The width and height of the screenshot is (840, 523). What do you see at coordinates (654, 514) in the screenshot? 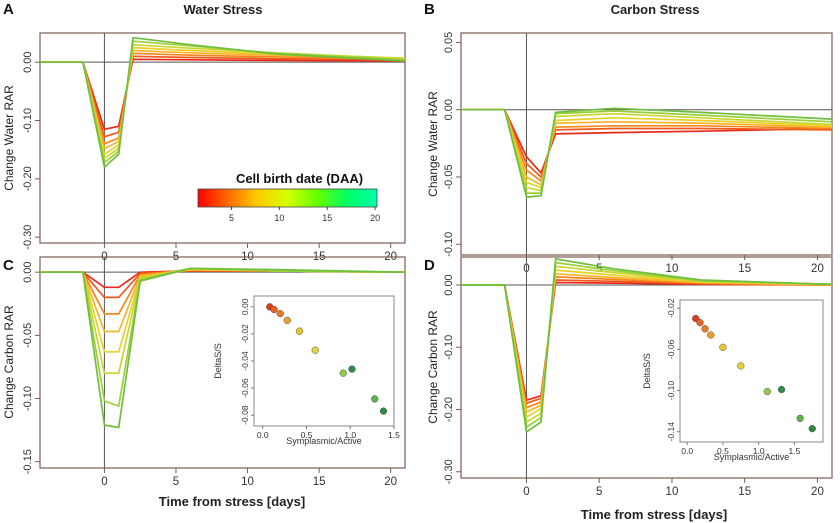
I see `shared-x-axis-label-right: Time from stress [days]` at bounding box center [654, 514].